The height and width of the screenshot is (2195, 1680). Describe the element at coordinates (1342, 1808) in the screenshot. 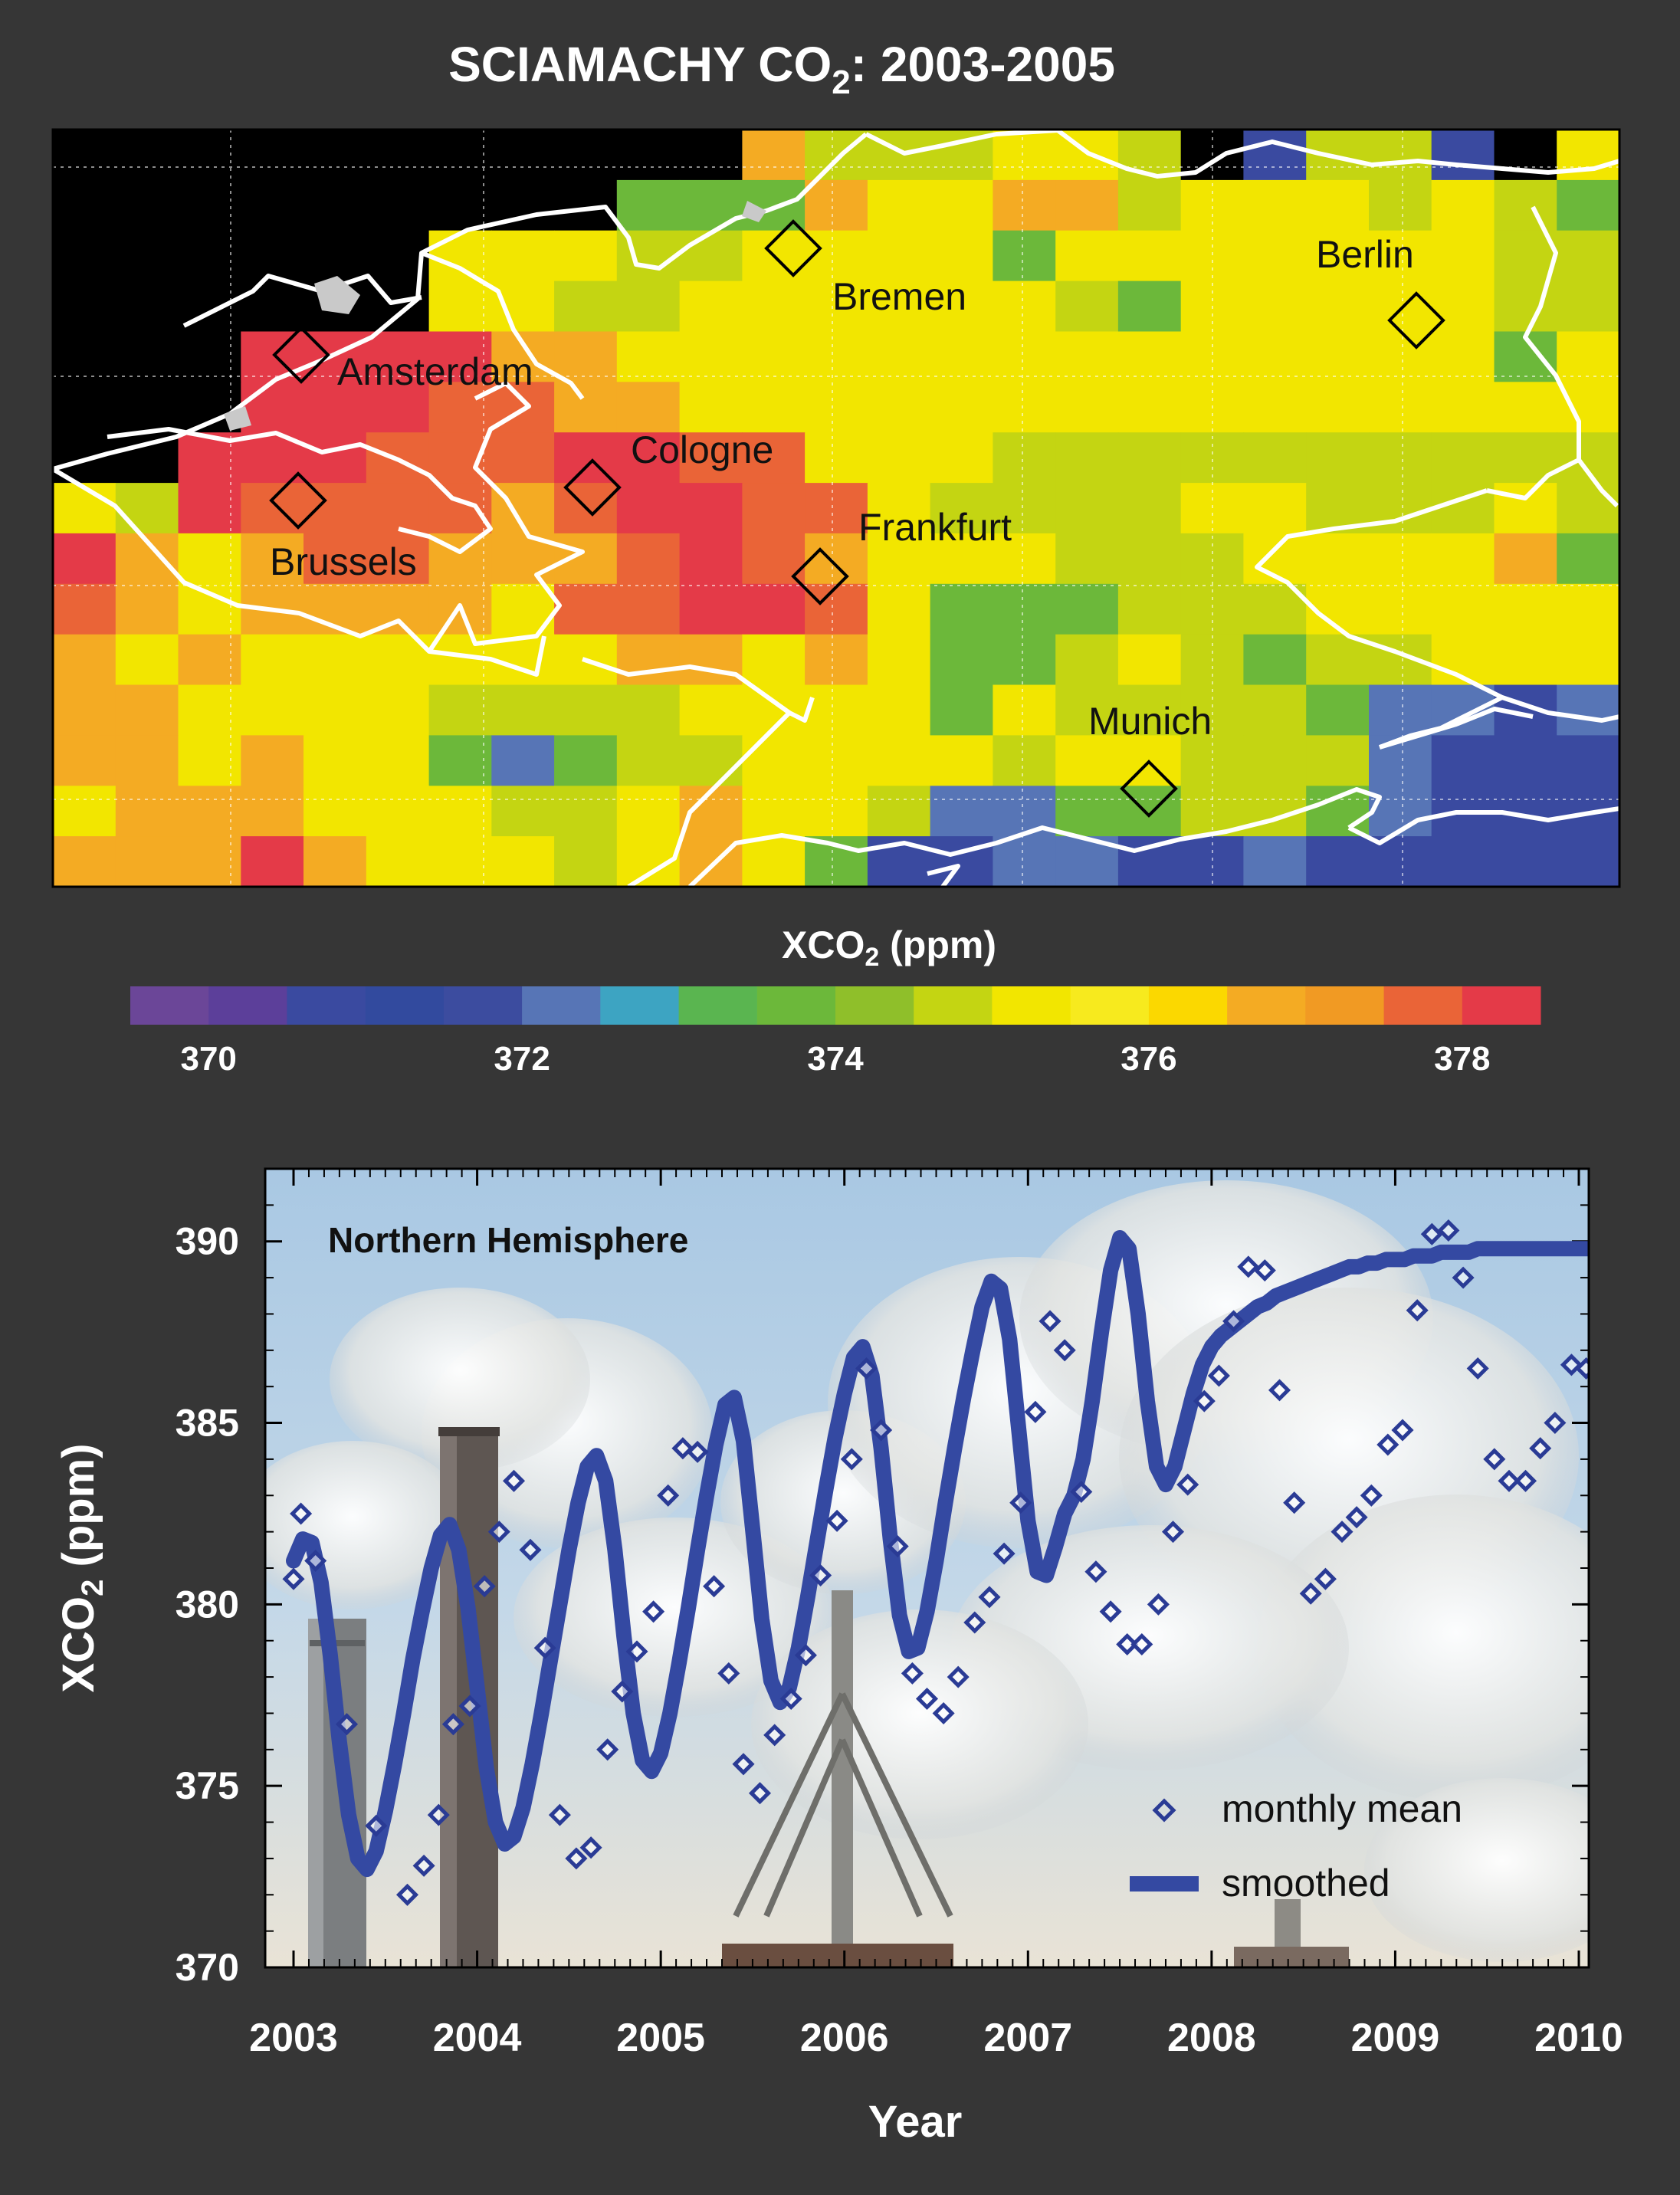

I see `legend-label-monthly-mean: monthly mean` at that location.